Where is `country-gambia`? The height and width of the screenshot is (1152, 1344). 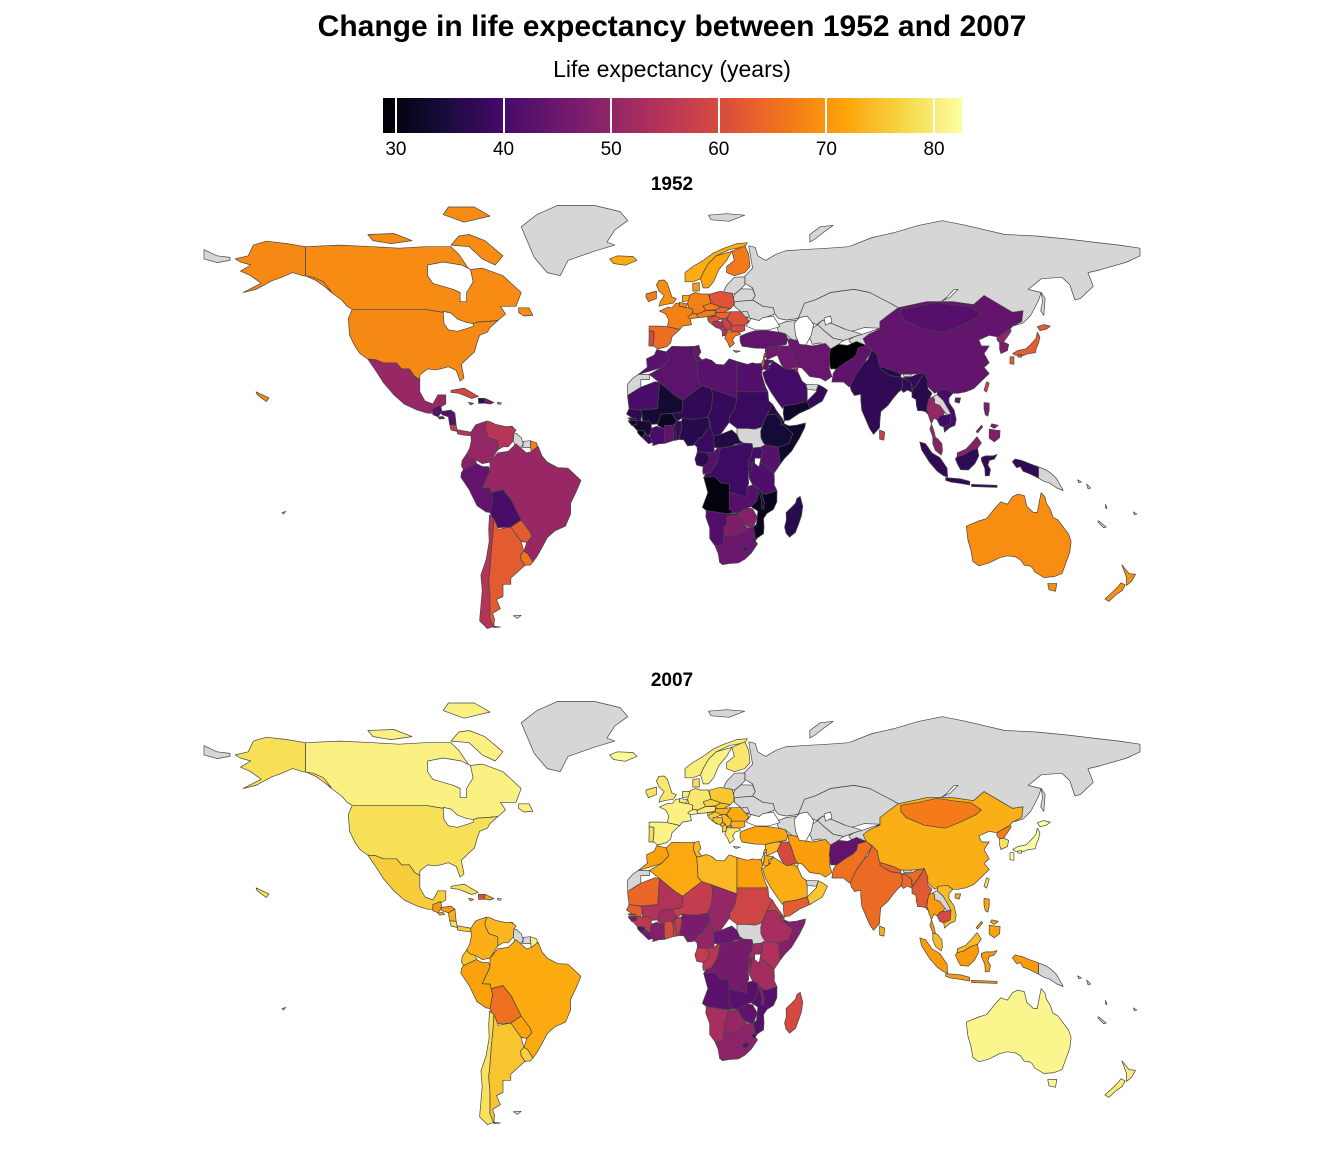
country-gambia is located at coordinates (632, 418).